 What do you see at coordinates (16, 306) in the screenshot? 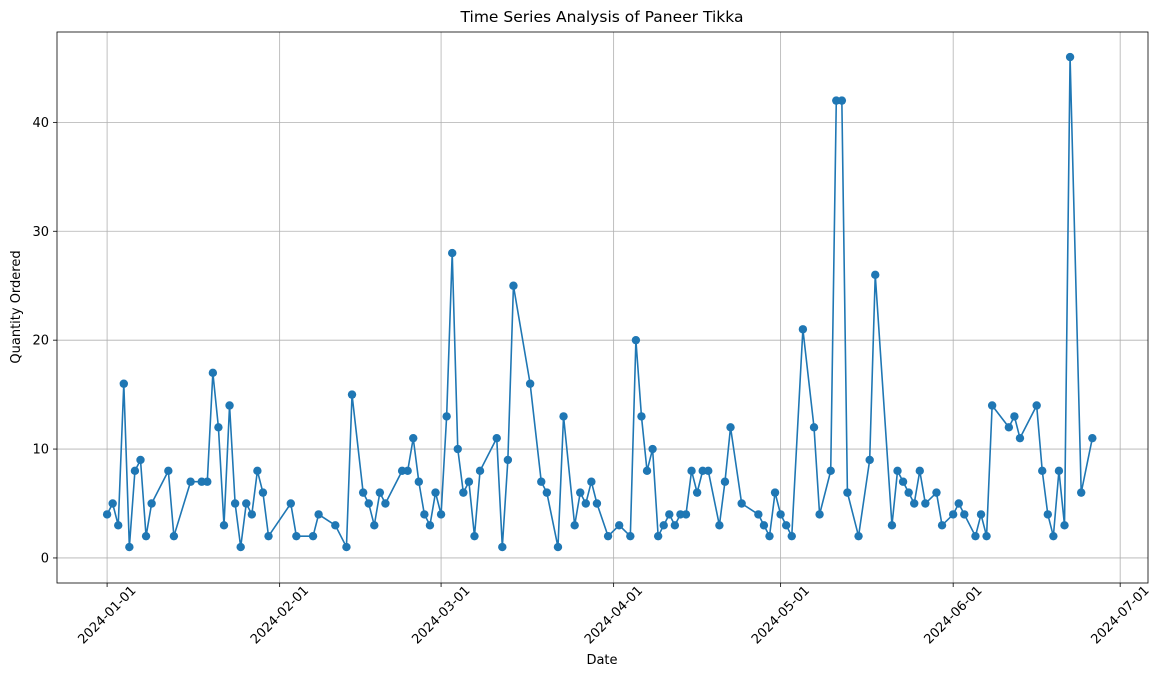
I see `y-axis-label: Quantity Ordered` at bounding box center [16, 306].